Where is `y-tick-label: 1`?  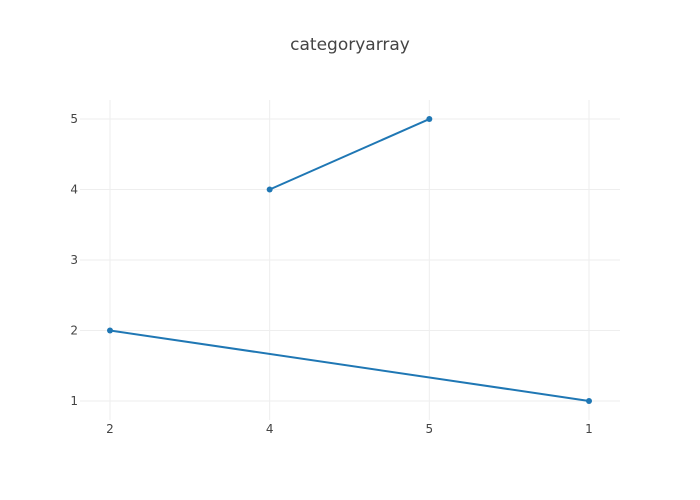 y-tick-label: 1 is located at coordinates (74, 401).